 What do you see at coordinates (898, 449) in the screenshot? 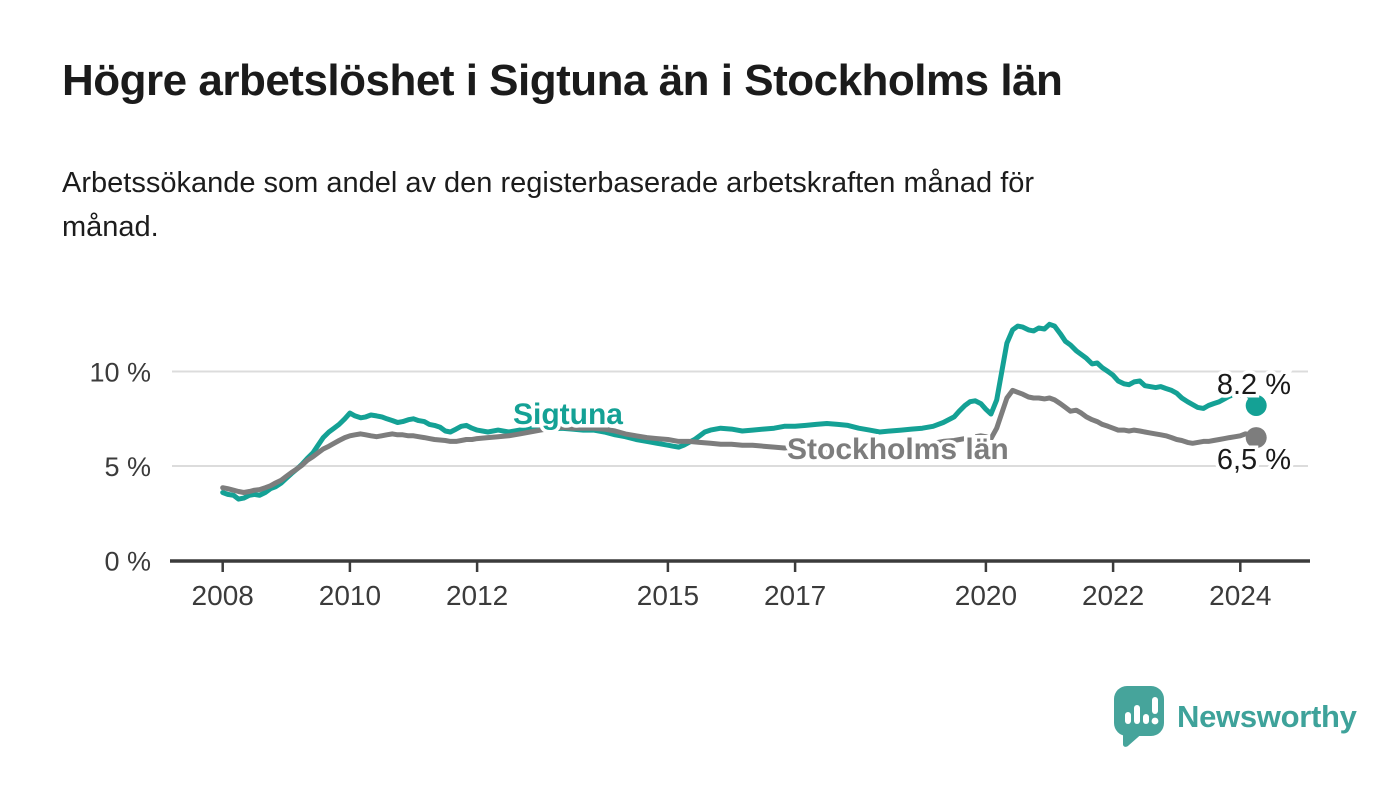
I see `series-label-1: Stockholms län` at bounding box center [898, 449].